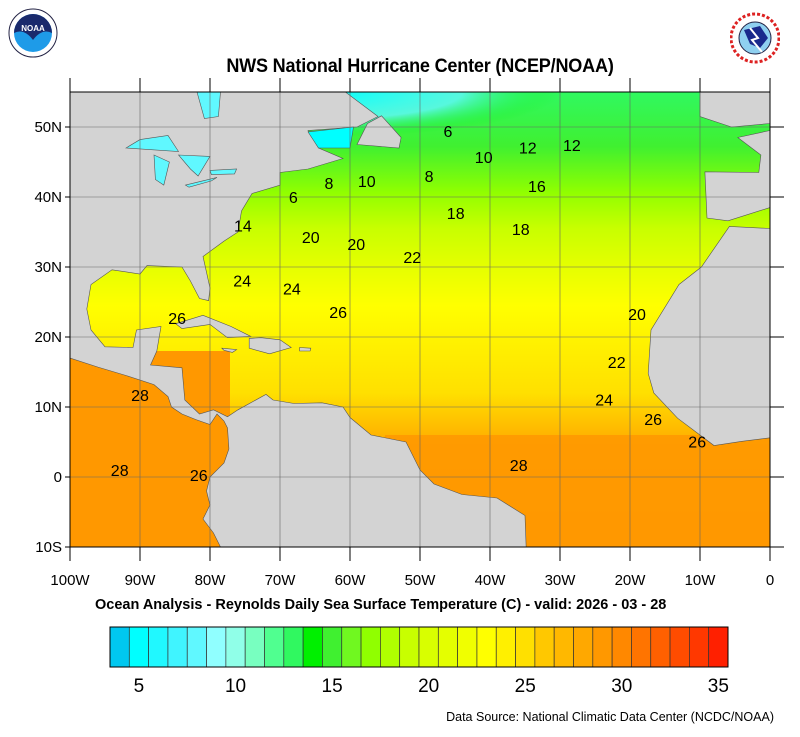 The image size is (800, 737). Describe the element at coordinates (561, 580) in the screenshot. I see `lon-tick-label: 30W` at that location.